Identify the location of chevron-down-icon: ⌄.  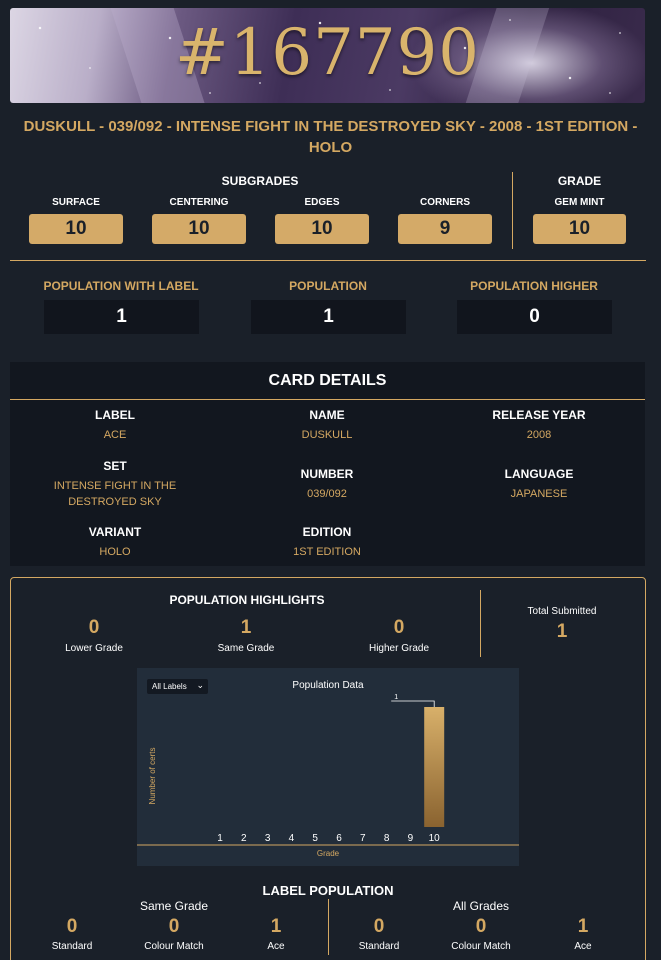
(200, 685).